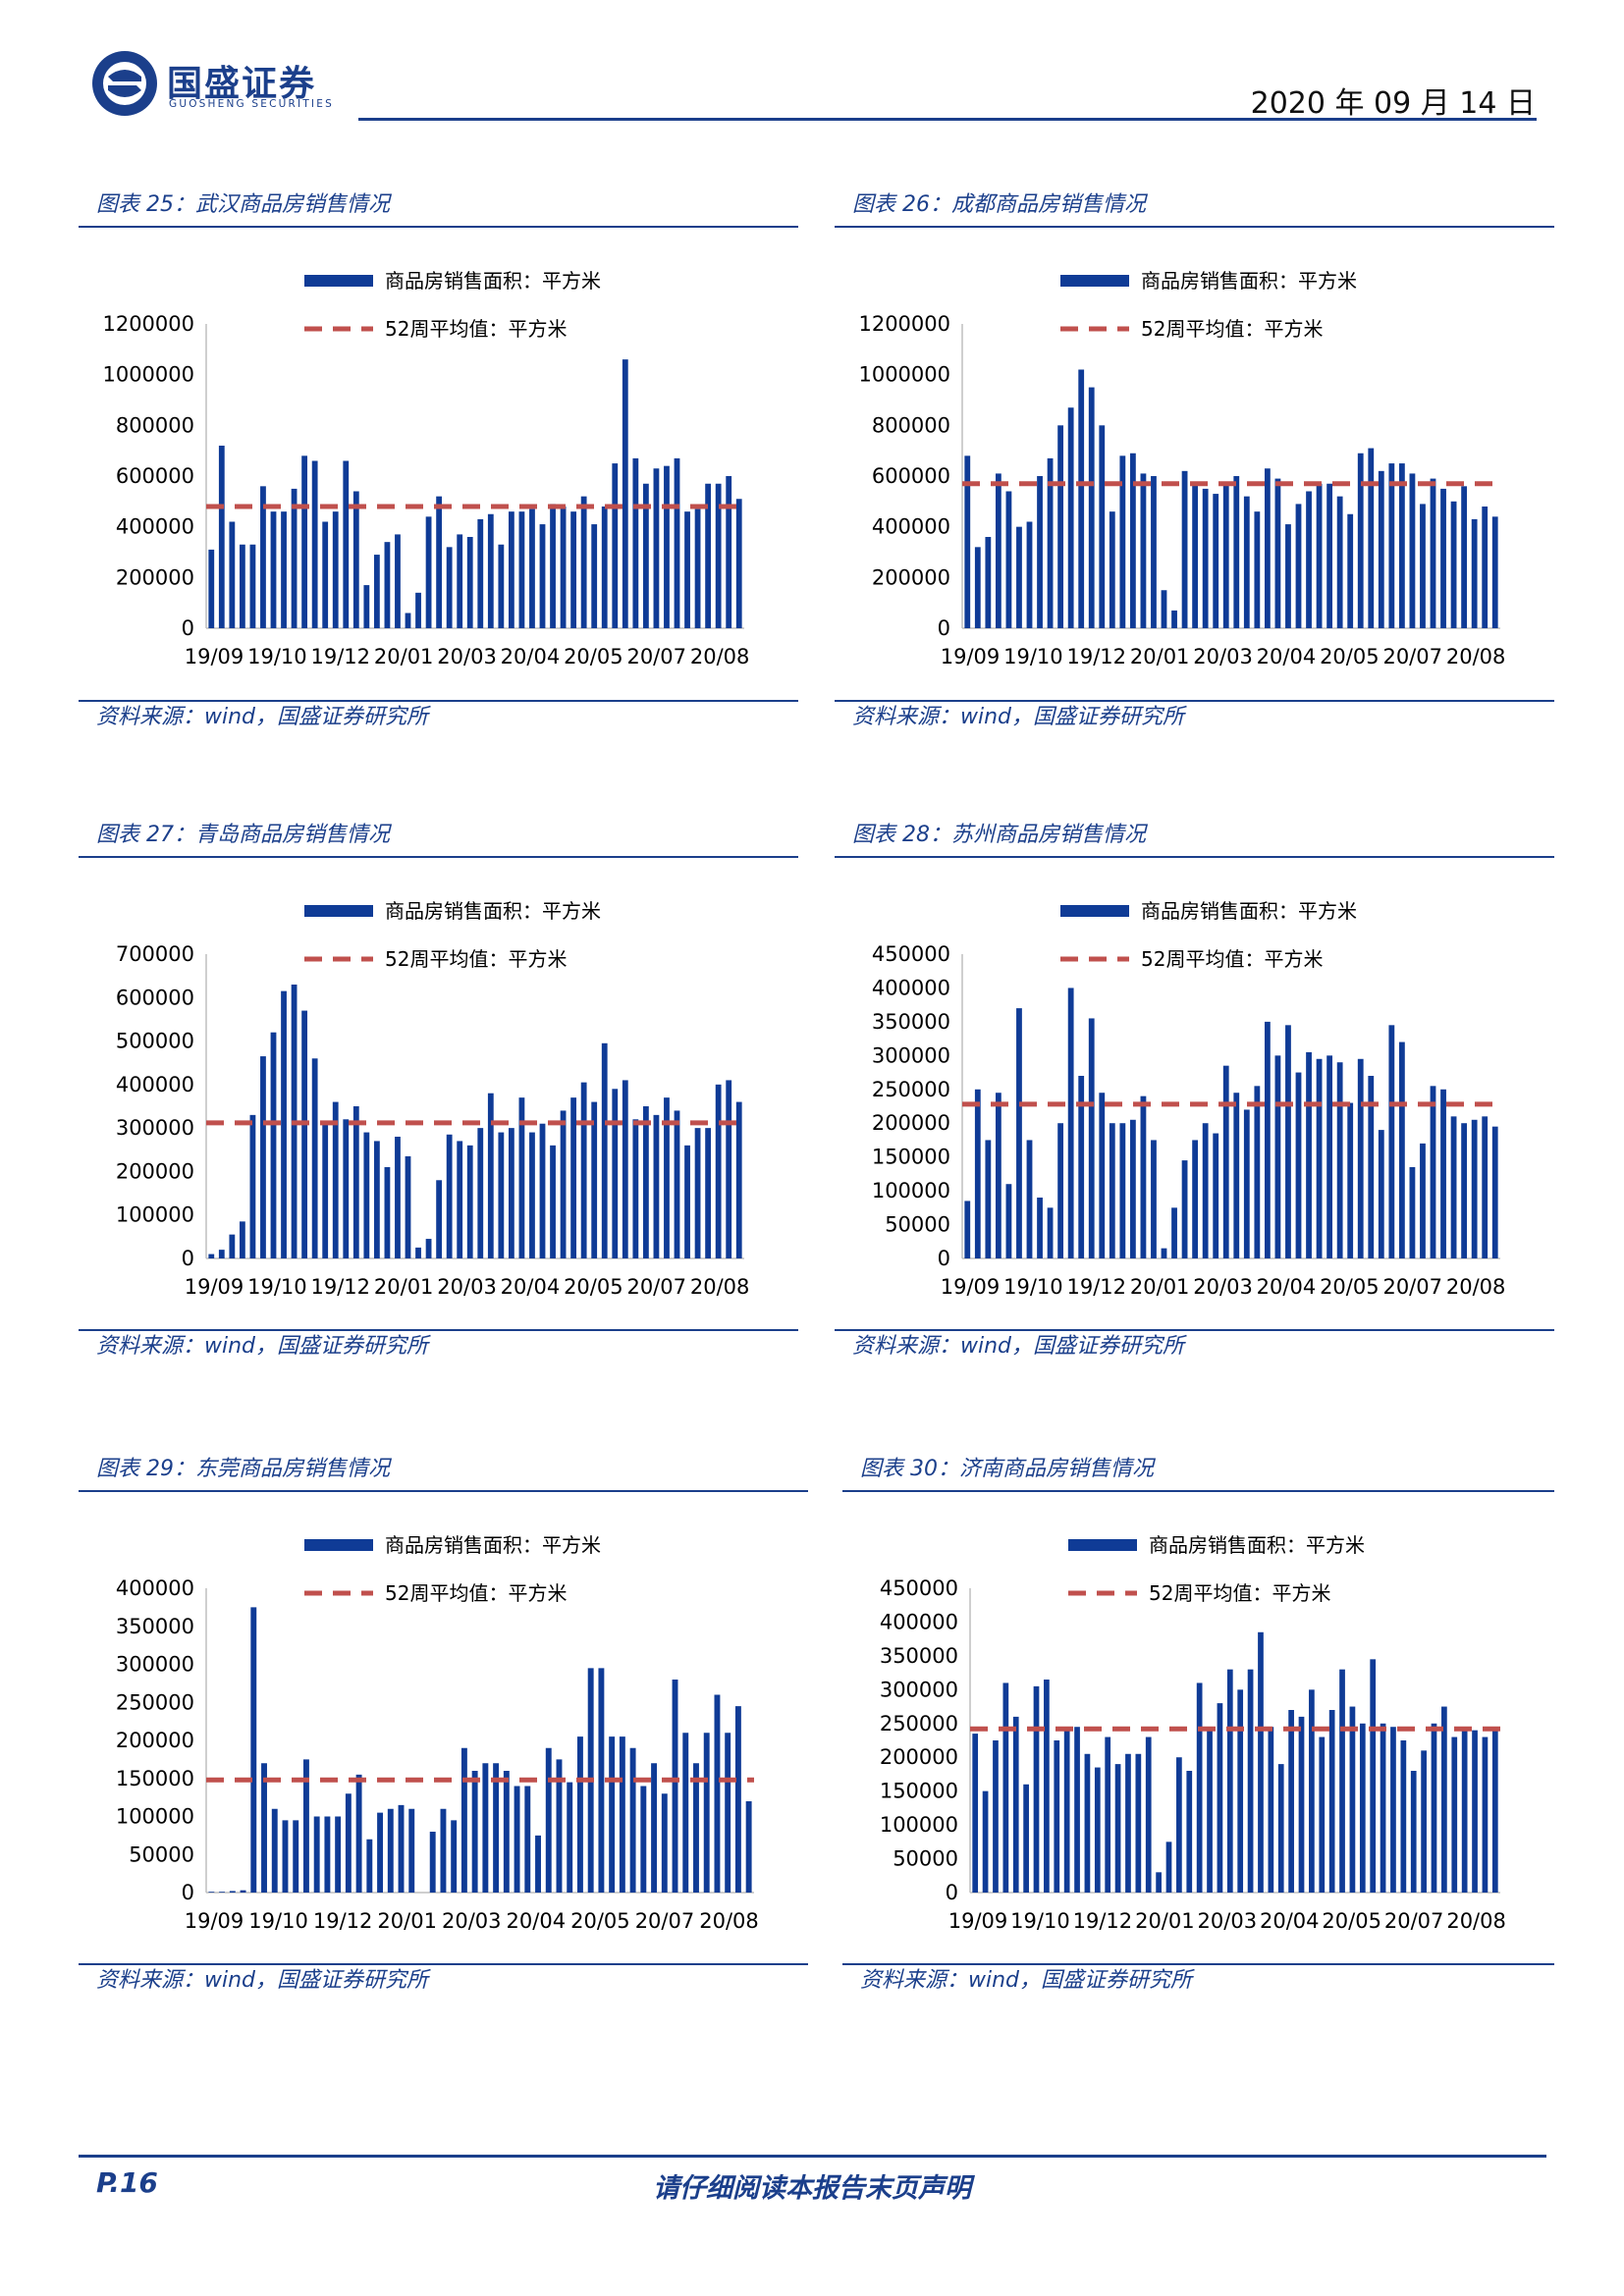 The height and width of the screenshot is (2296, 1624). Describe the element at coordinates (911, 476) in the screenshot. I see `y-tick-label: 600000` at that location.